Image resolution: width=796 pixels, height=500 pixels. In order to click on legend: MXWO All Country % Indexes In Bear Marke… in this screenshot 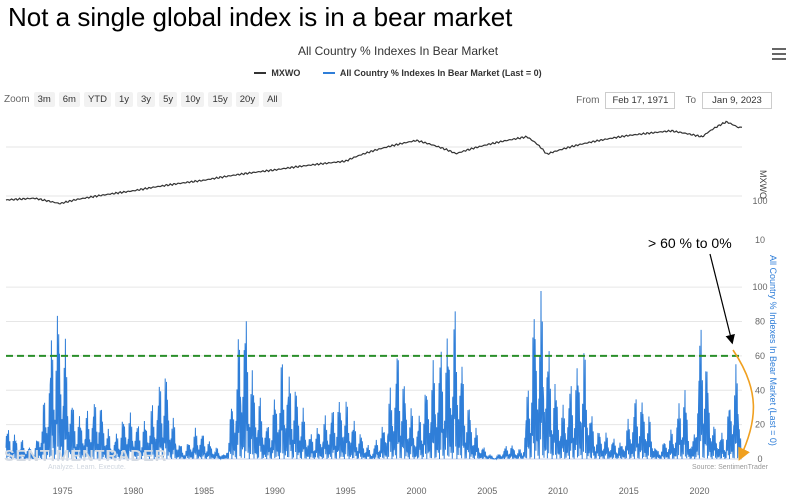, I will do `click(398, 72)`.